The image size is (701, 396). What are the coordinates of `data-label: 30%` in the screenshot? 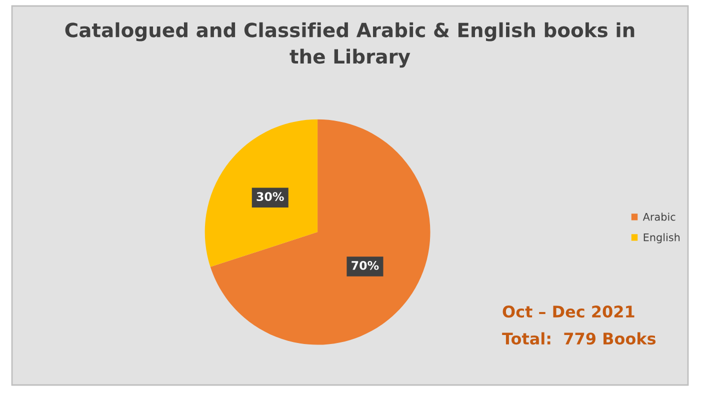 It's located at (270, 197).